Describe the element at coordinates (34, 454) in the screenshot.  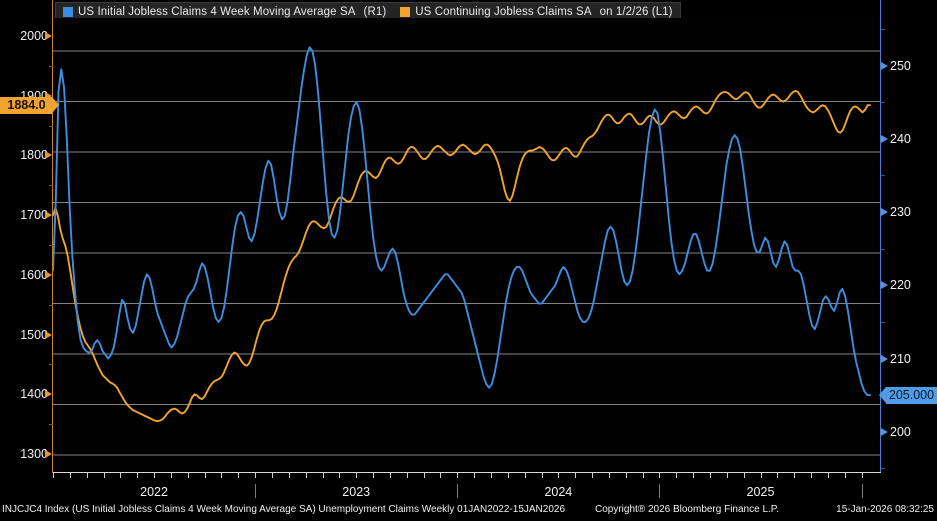
I see `left-axis-tick-label: 1300` at that location.